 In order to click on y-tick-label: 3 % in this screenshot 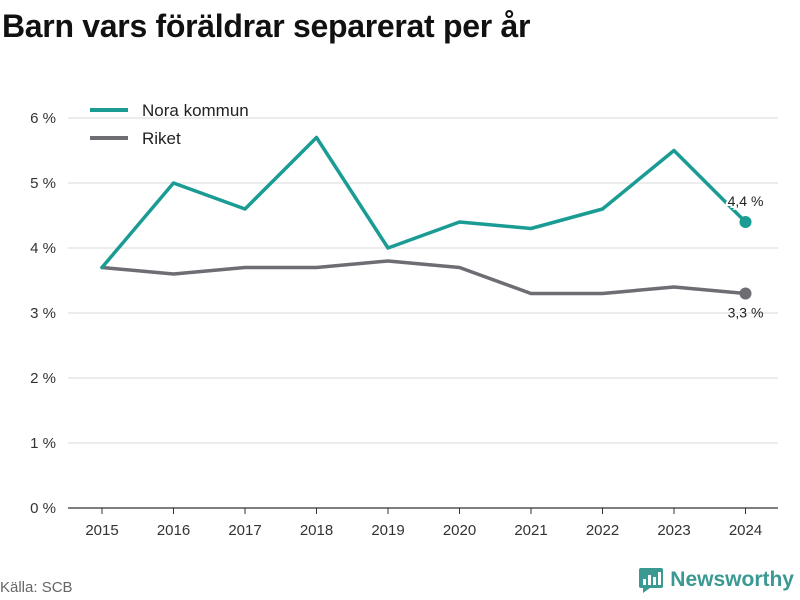, I will do `click(43, 313)`.